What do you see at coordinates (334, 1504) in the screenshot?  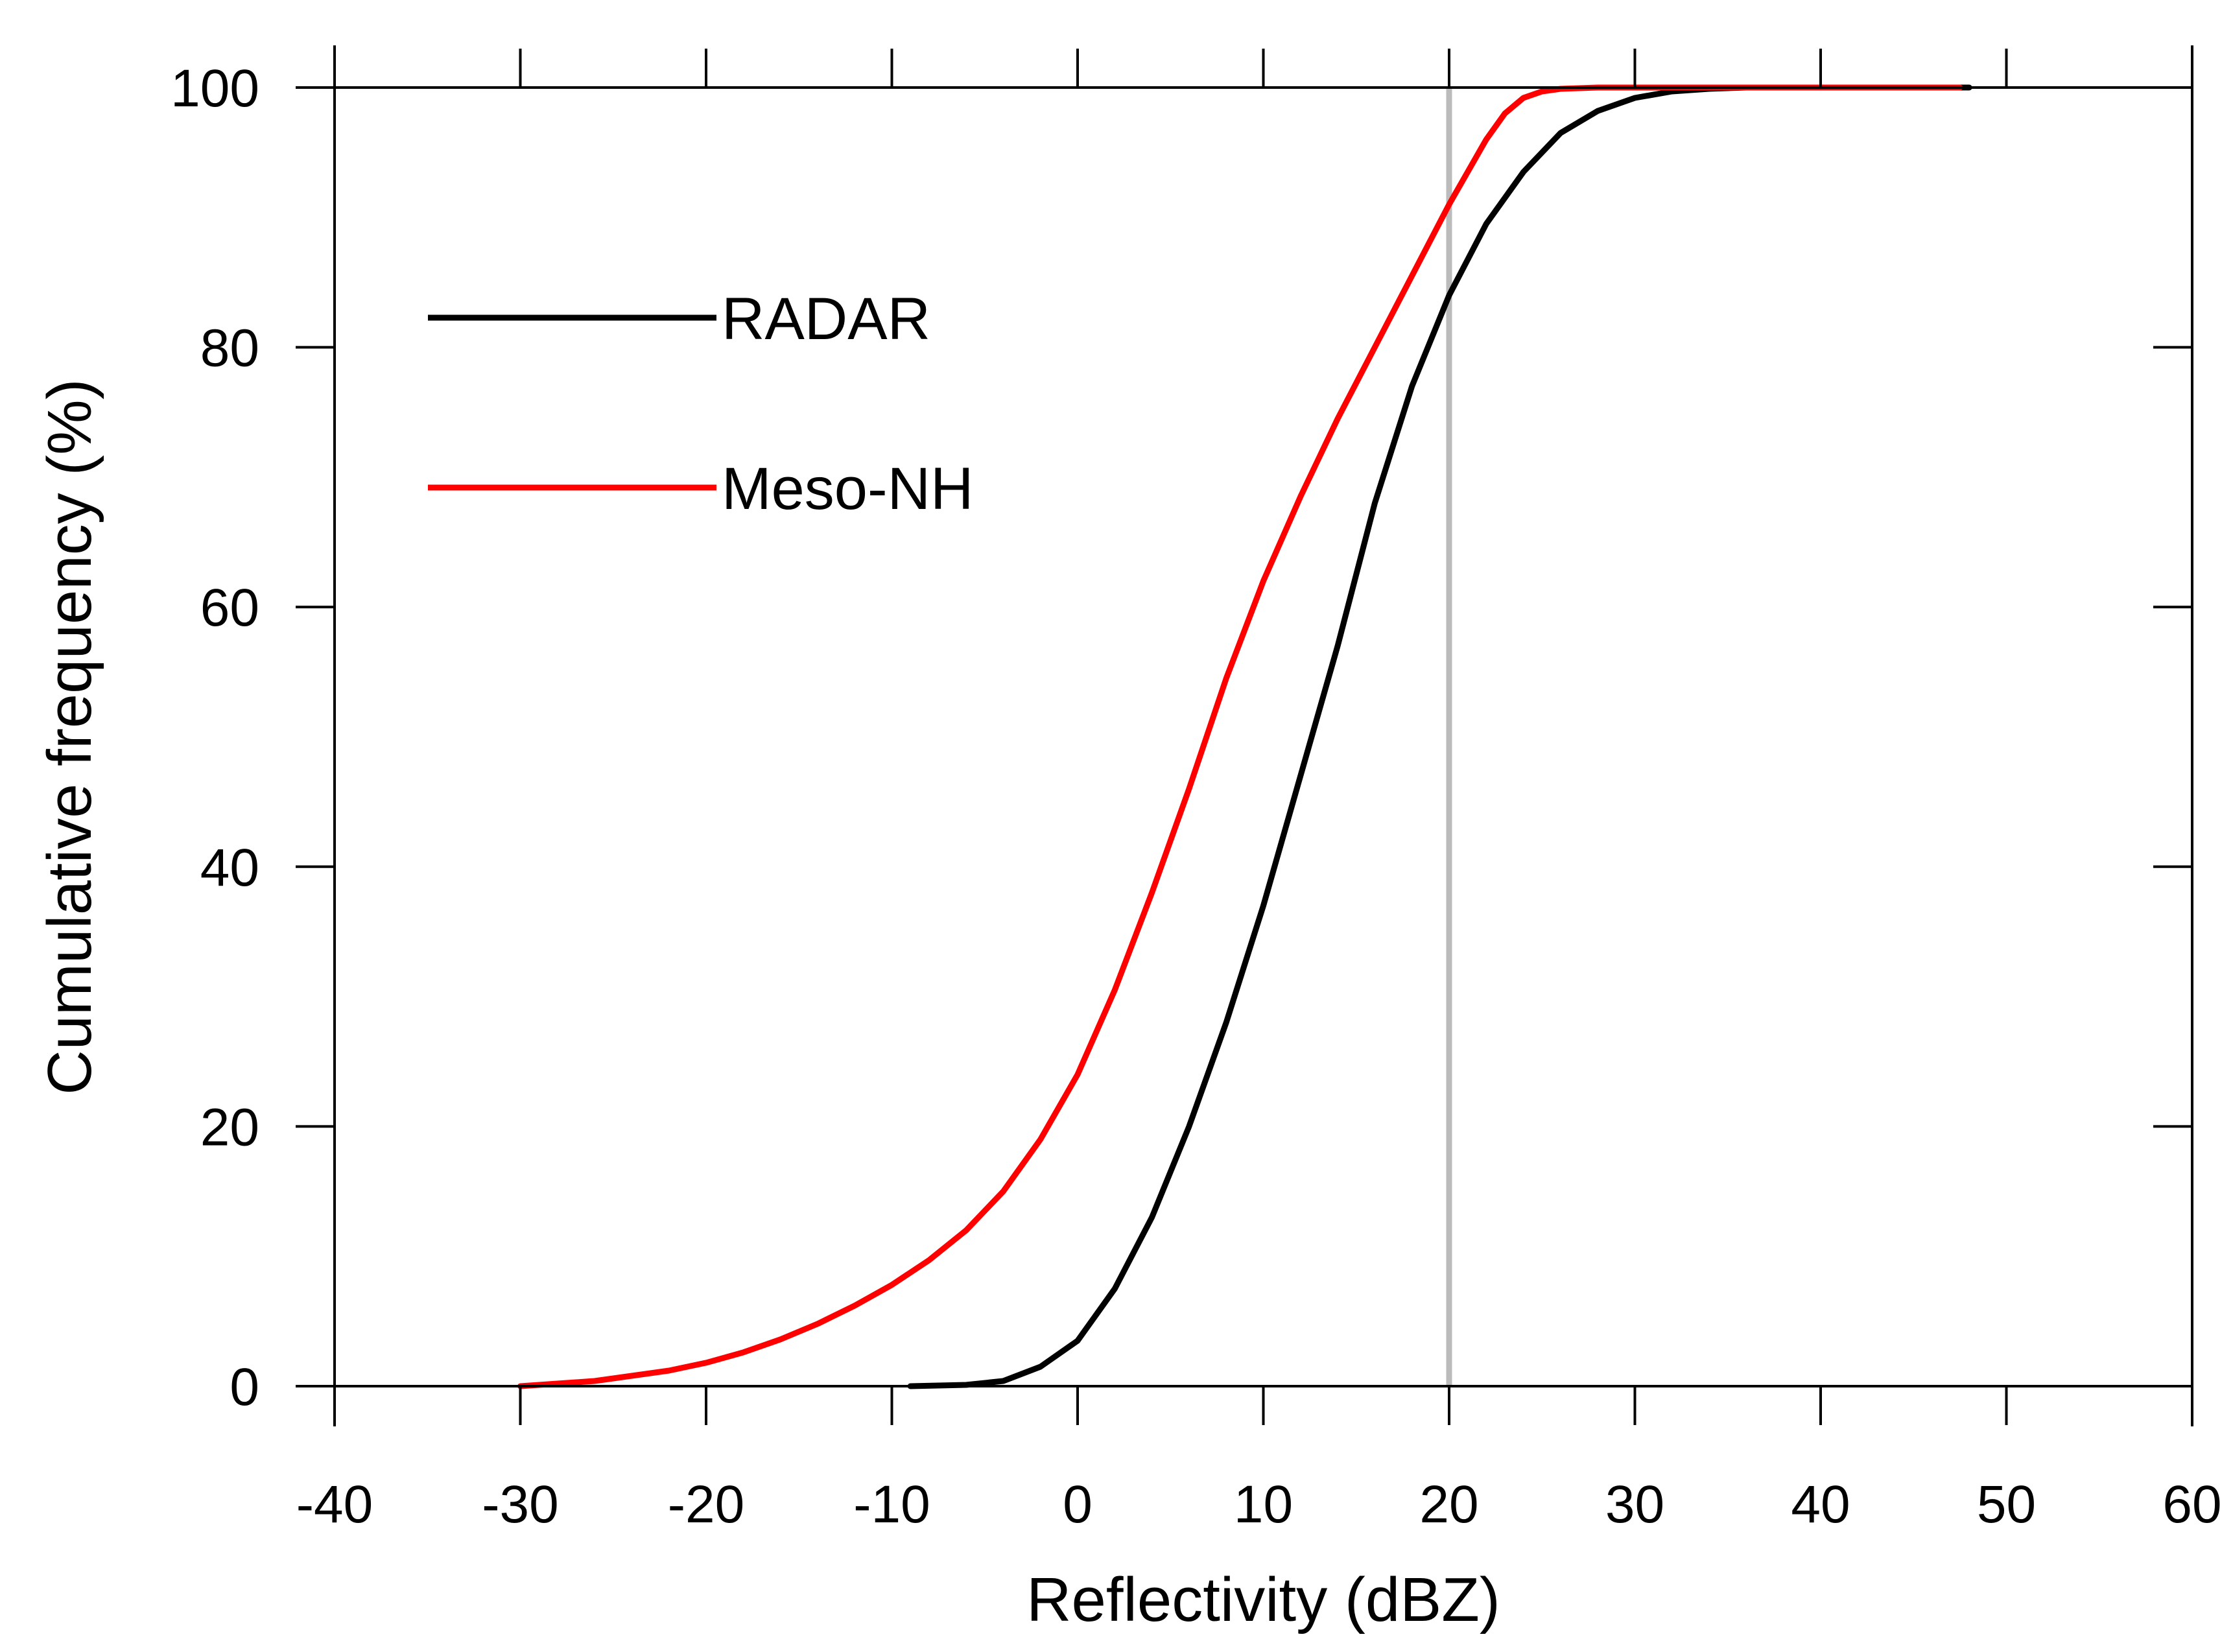 I see `x-tick-label: -40` at bounding box center [334, 1504].